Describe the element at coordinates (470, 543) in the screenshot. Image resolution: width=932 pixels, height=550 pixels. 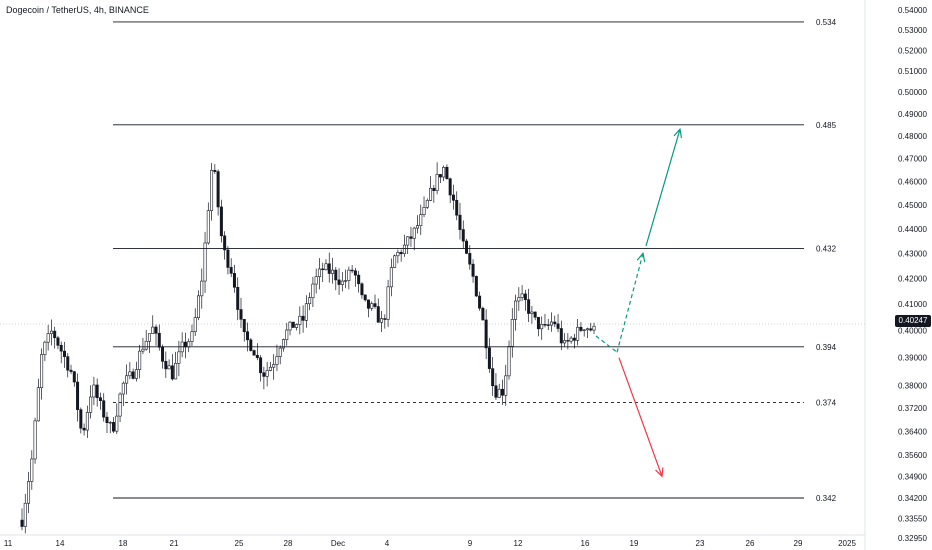
I see `time-tick-label: 9` at that location.